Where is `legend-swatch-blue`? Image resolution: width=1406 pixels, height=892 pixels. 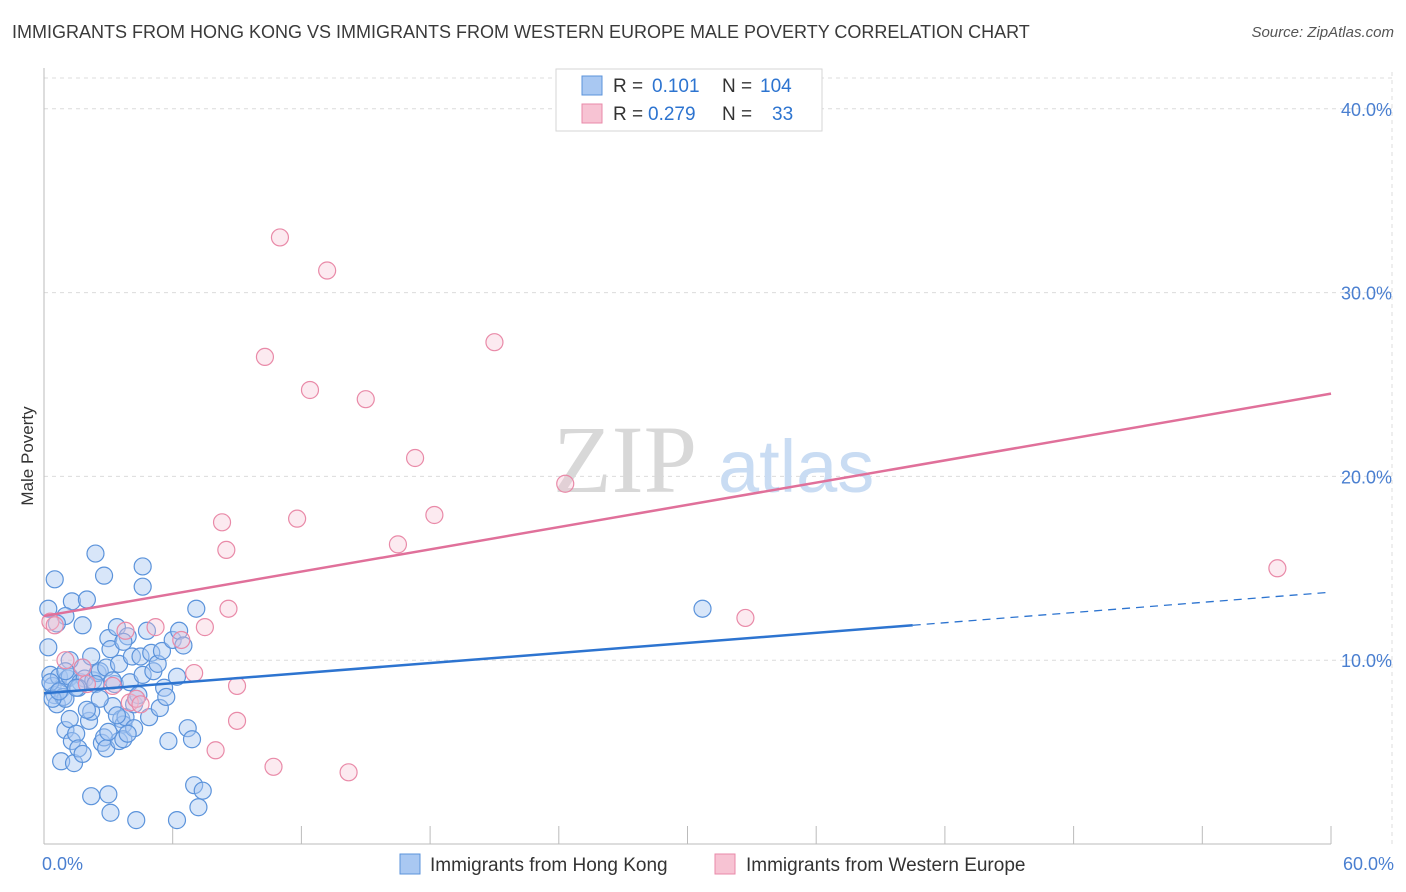 legend-swatch-blue is located at coordinates (592, 85).